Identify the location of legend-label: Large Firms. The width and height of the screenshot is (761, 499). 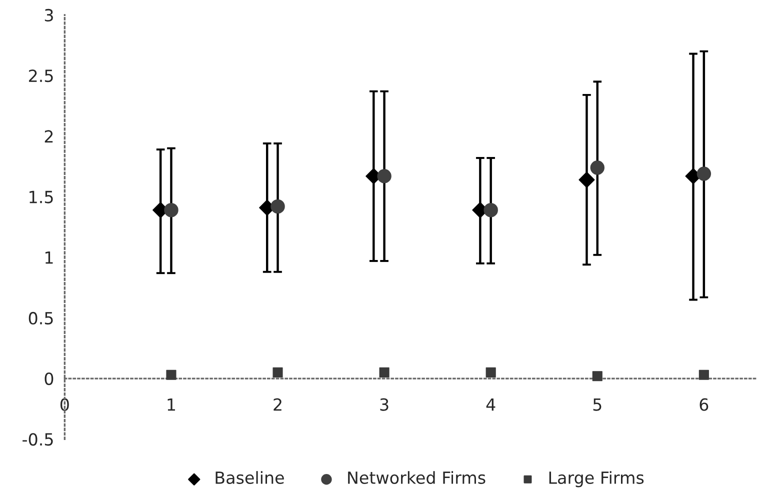
(596, 479).